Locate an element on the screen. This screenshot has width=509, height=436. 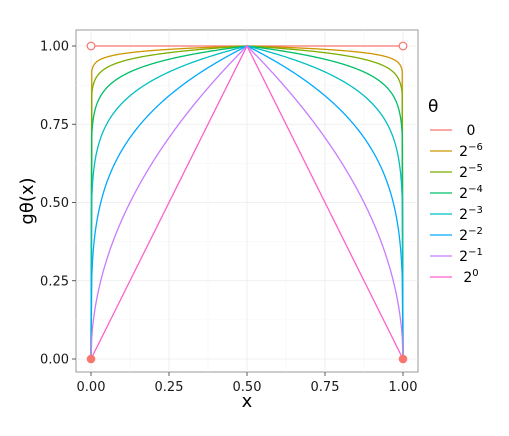
legend-label-0: 0 is located at coordinates (471, 131).